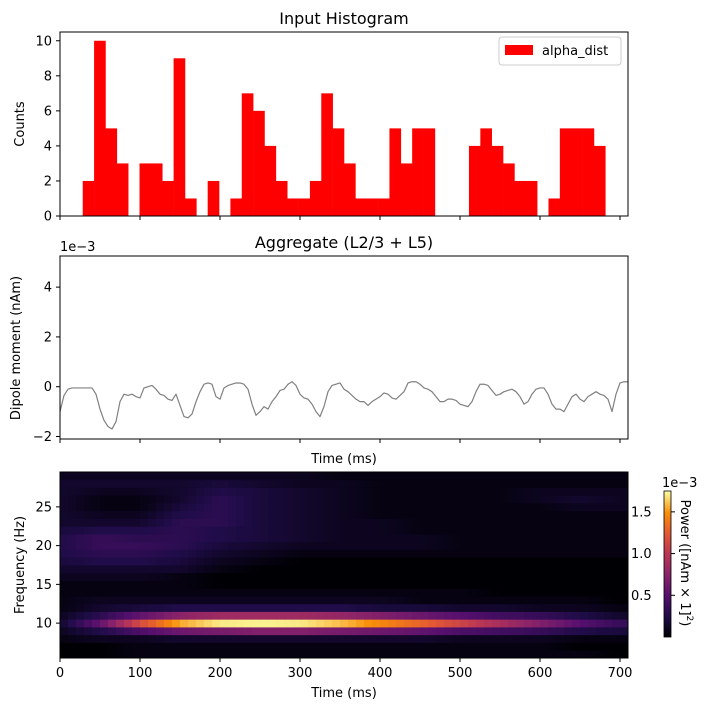  What do you see at coordinates (641, 596) in the screenshot?
I see `colorbar-tick-label: 0.5` at bounding box center [641, 596].